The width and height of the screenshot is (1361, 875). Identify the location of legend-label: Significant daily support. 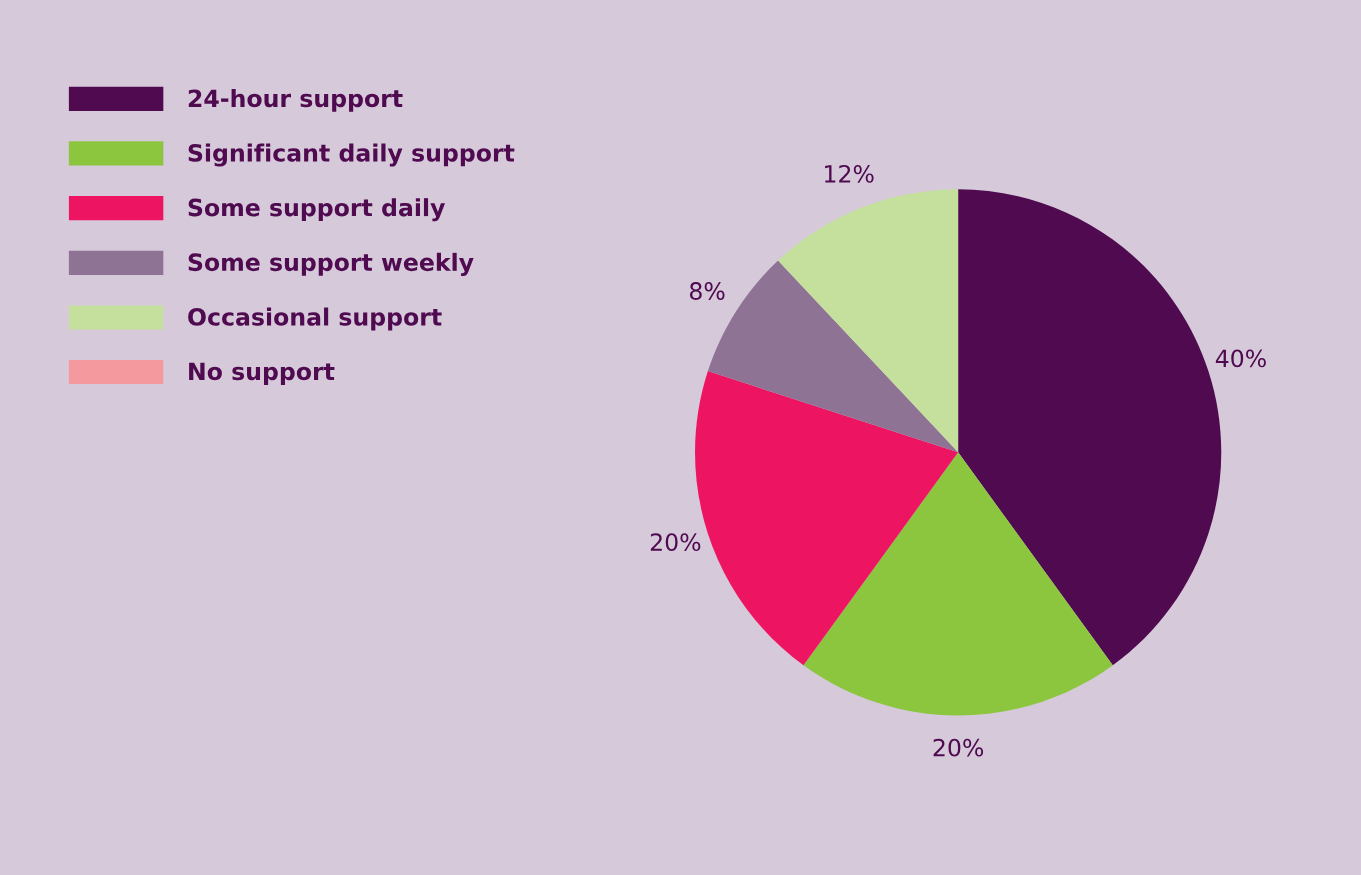
(351, 155).